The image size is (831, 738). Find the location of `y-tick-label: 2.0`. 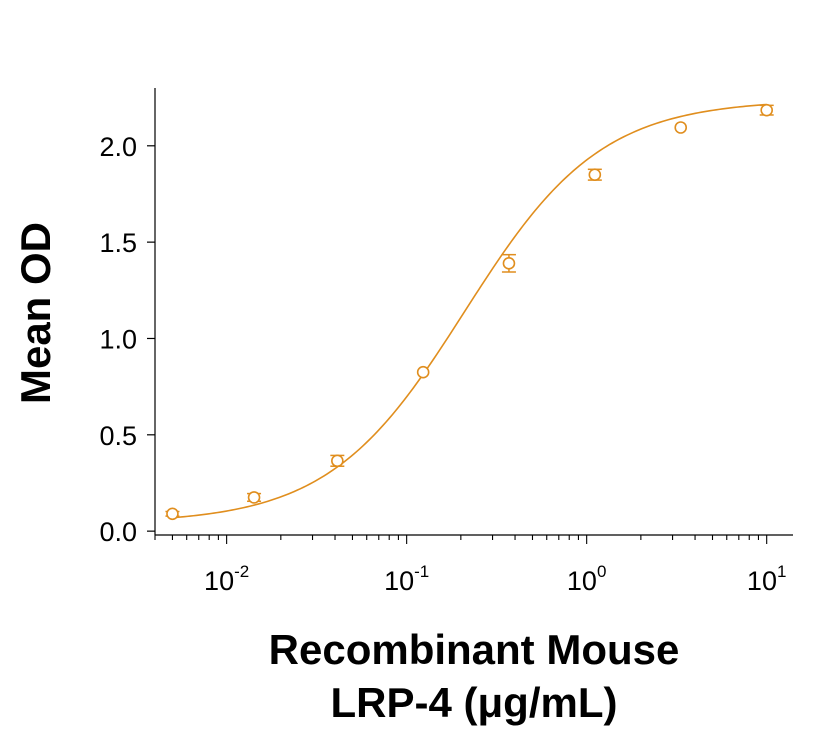

y-tick-label: 2.0 is located at coordinates (118, 147).